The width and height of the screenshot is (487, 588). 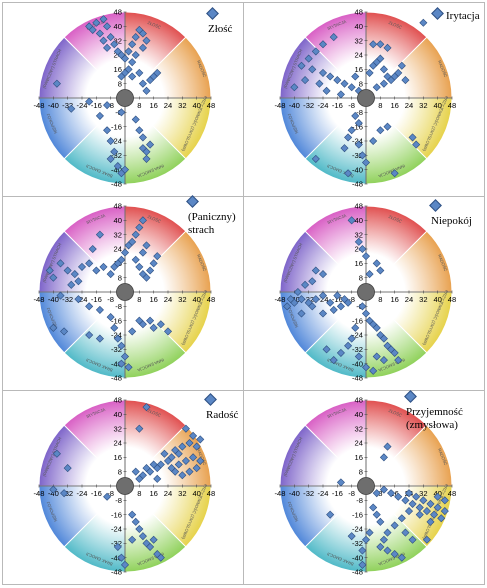 What do you see at coordinates (409, 299) in the screenshot?
I see `x-tick-label: 24` at bounding box center [409, 299].